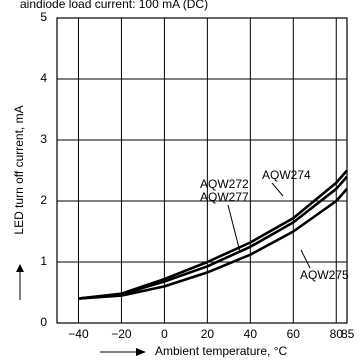  What do you see at coordinates (224, 184) in the screenshot?
I see `annotation: AQW272` at bounding box center [224, 184].